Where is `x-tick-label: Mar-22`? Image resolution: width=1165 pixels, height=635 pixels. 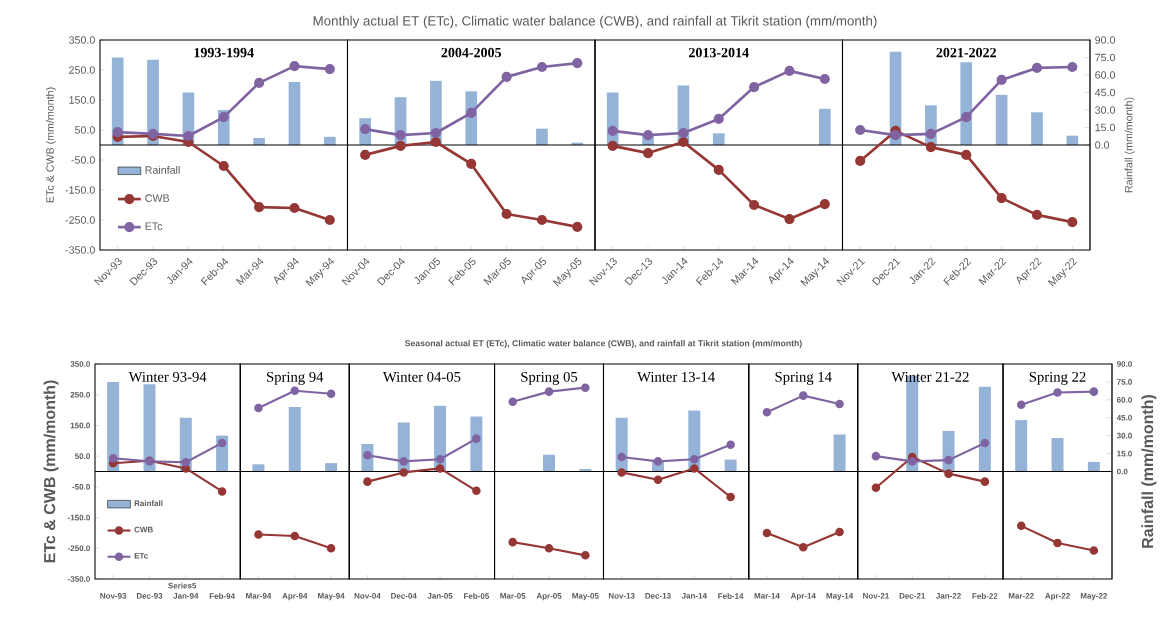
x-tick-label: Mar-22 is located at coordinates (1021, 596).